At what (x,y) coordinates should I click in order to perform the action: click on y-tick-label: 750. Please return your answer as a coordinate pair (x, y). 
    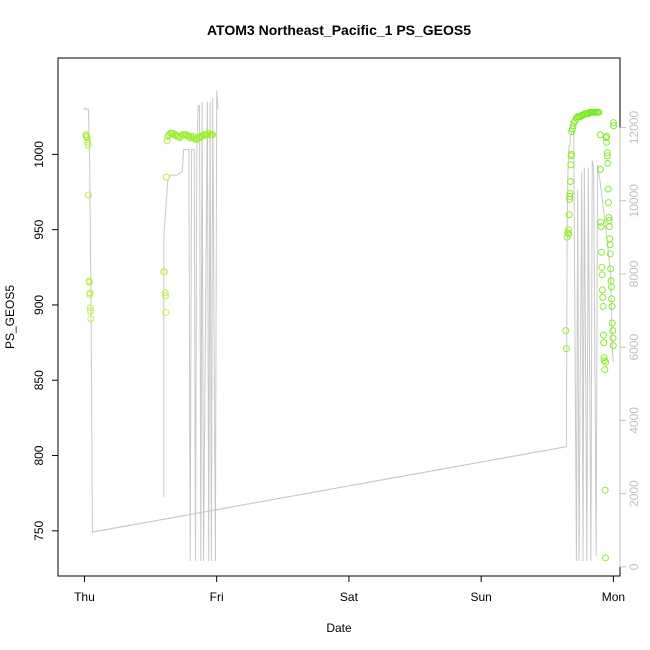
    Looking at the image, I should click on (39, 530).